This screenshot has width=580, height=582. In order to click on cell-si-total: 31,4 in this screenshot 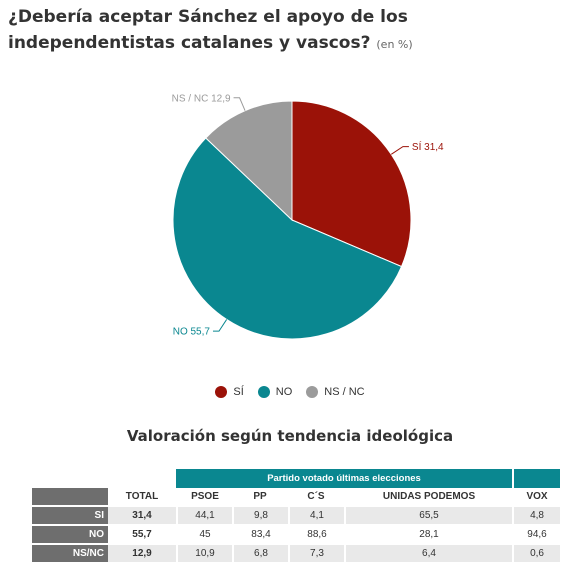, I will do `click(142, 514)`.